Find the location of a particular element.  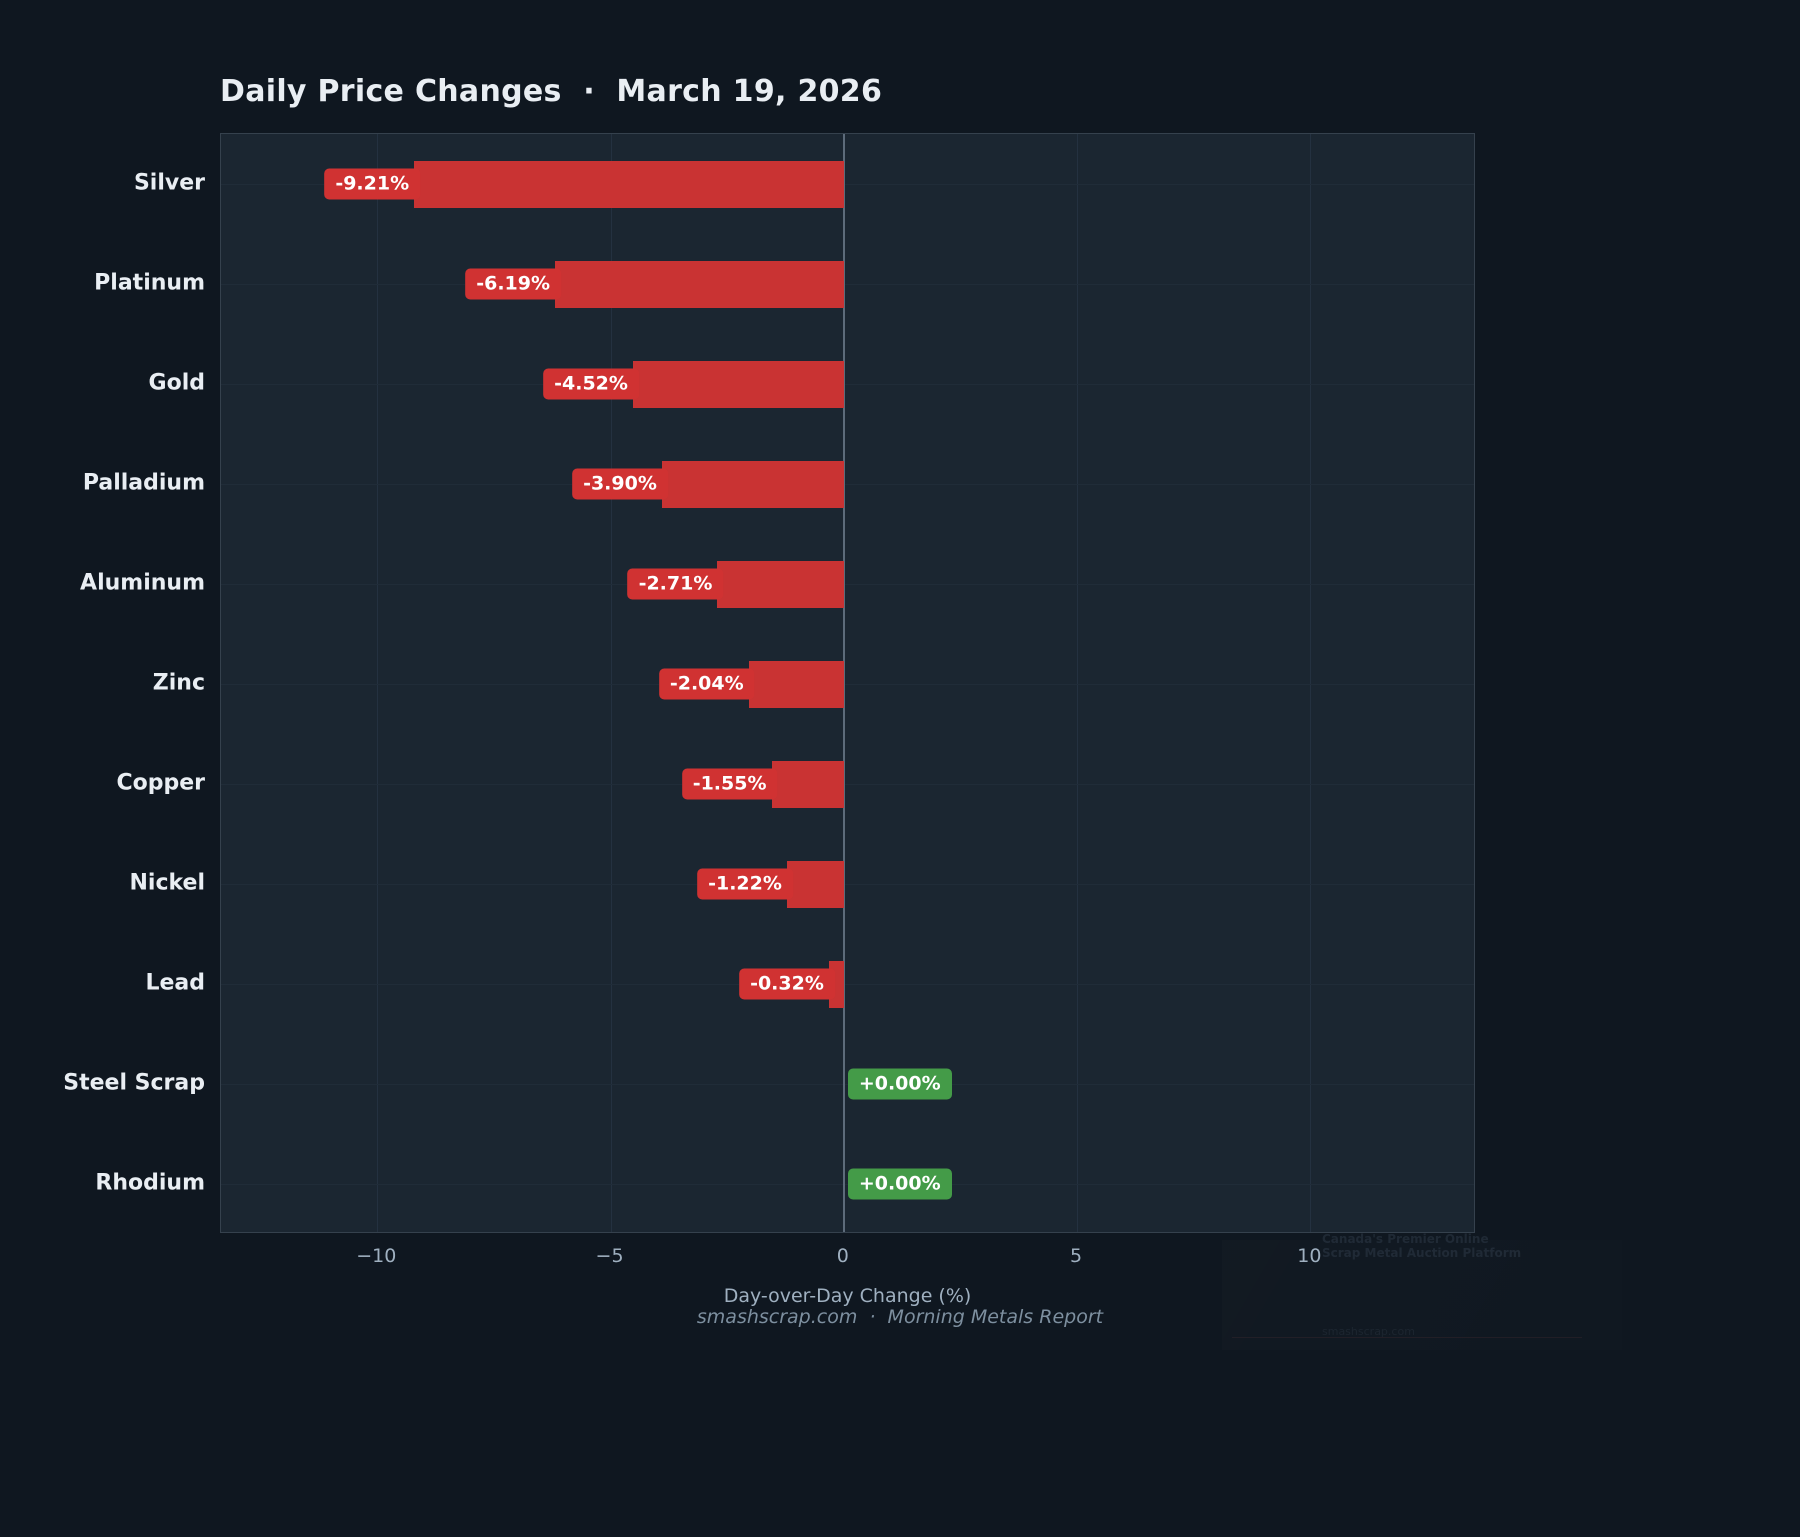

bar-nickel is located at coordinates (815, 884).